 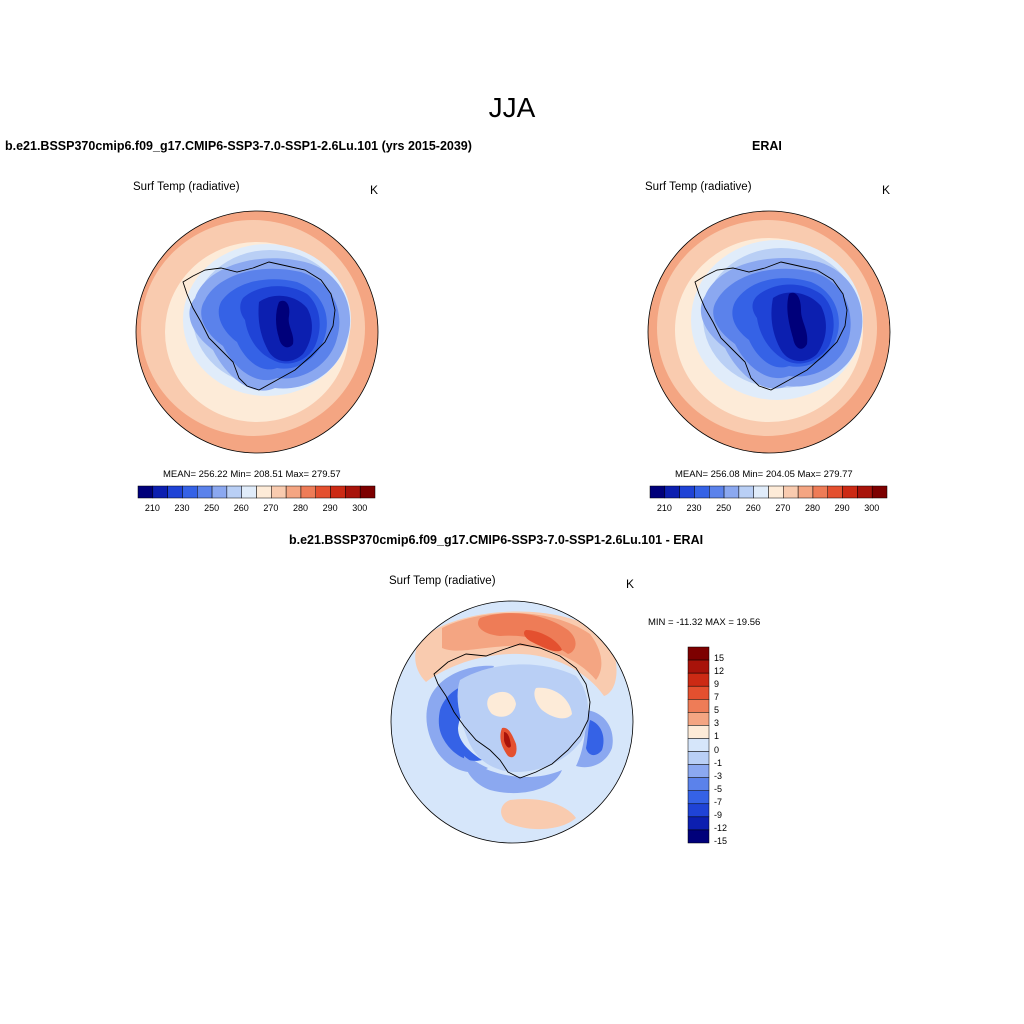 I want to click on obs-colorbar, so click(x=768, y=492).